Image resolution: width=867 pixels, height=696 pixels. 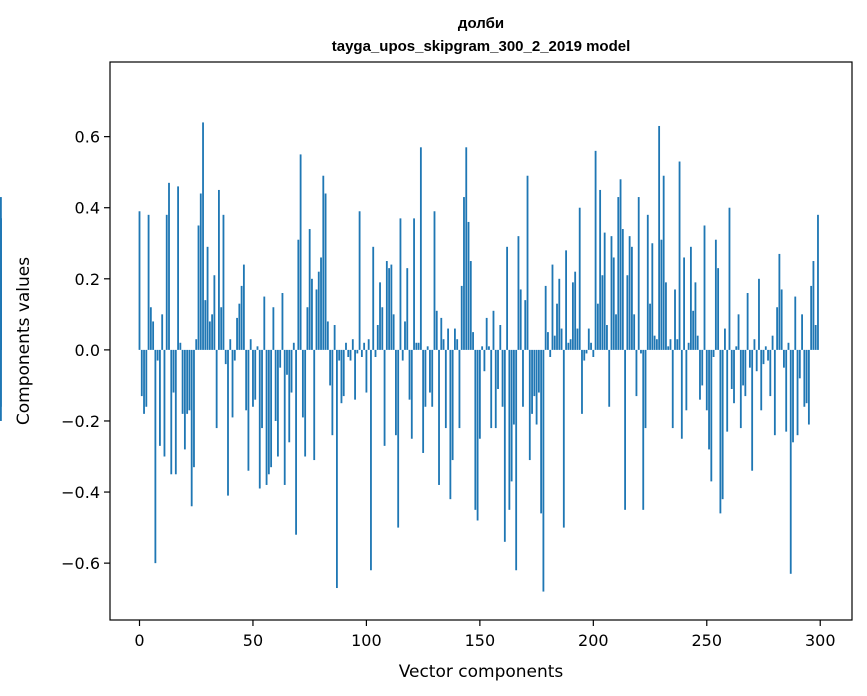 I want to click on y-tick-label: 0.6, so click(x=87, y=137).